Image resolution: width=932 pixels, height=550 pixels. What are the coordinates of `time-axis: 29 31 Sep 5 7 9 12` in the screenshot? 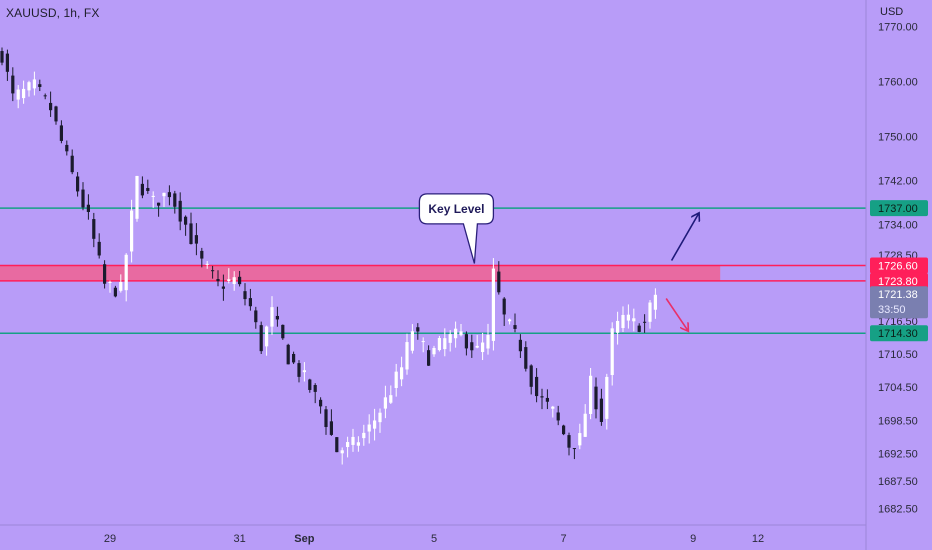 It's located at (433, 534).